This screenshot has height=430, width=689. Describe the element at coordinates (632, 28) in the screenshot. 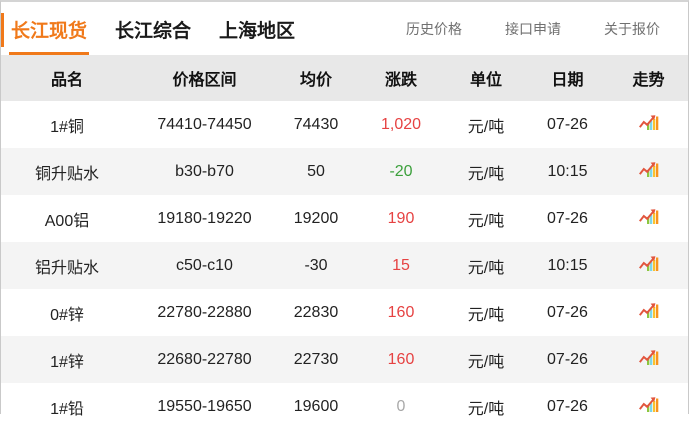

I see `link-about-quotes: 关于报价` at that location.